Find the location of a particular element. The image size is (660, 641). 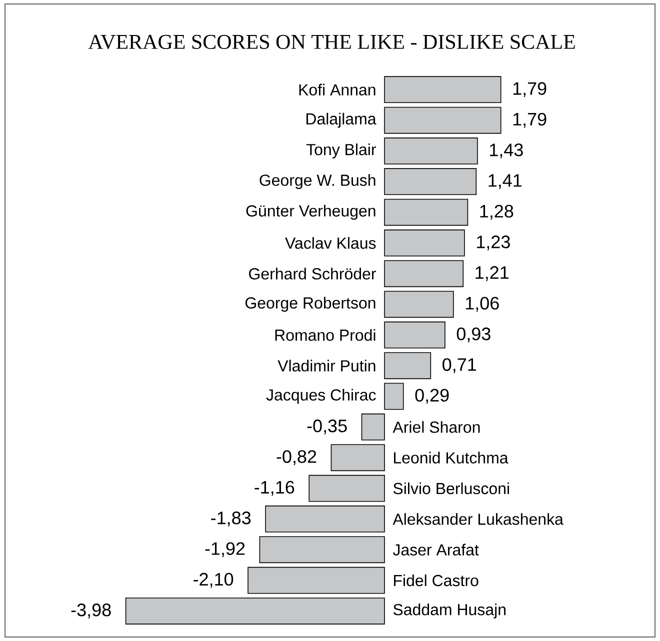

y-tick-label: Kofi Annan is located at coordinates (337, 90).